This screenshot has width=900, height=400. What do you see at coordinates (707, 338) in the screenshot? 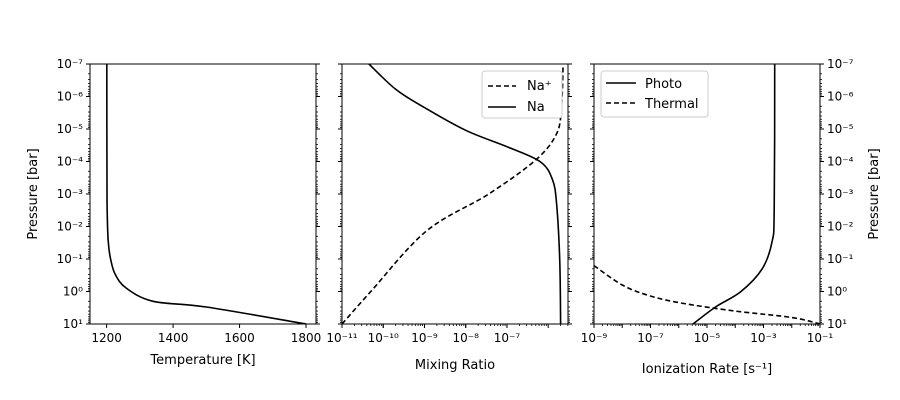
I see `ionization-rate-xtick-label: 10⁻⁵` at bounding box center [707, 338].